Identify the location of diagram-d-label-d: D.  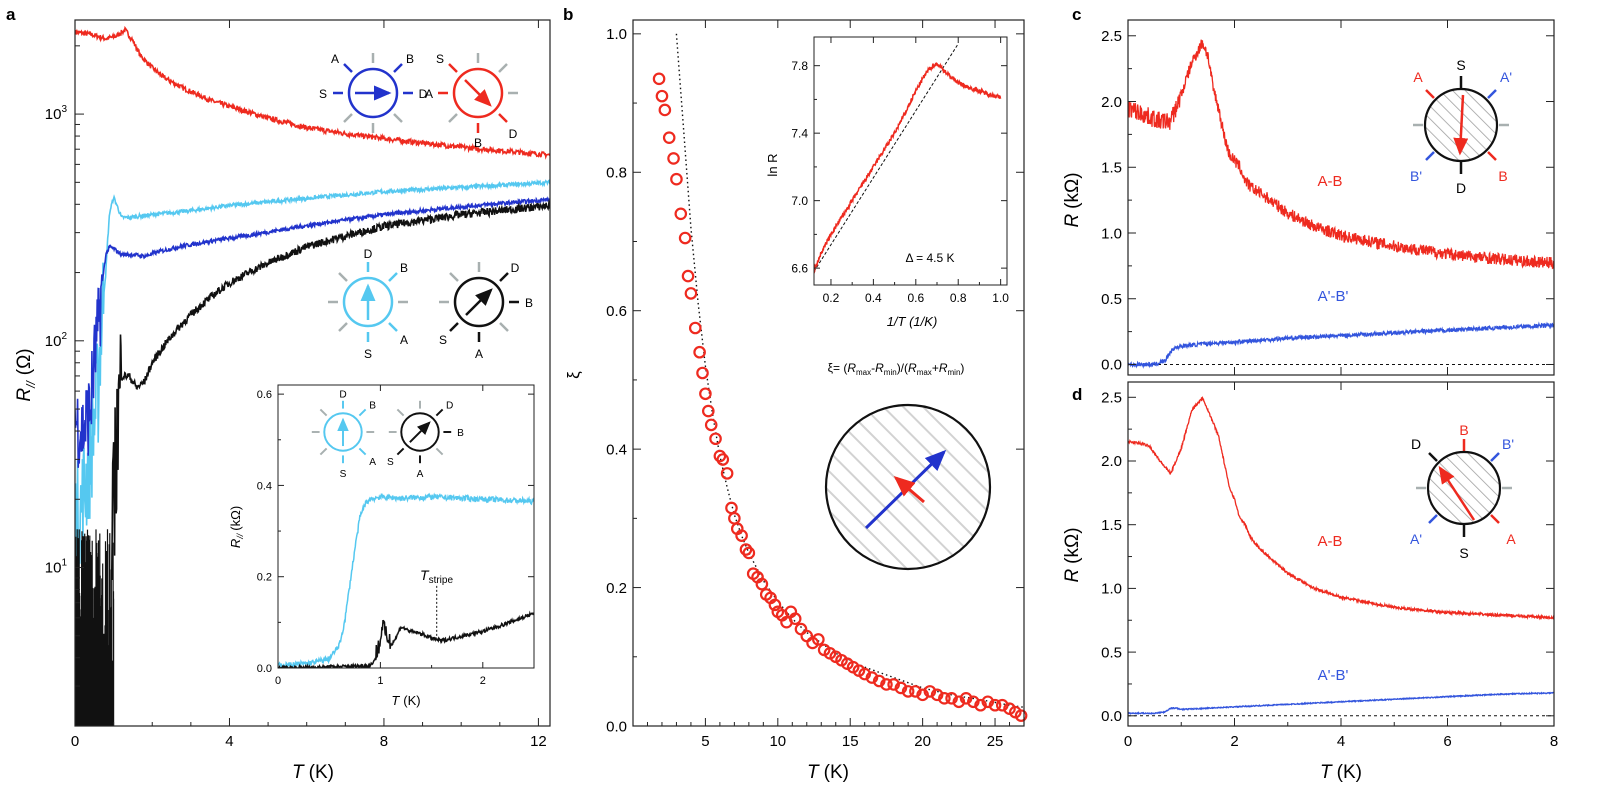
(1416, 444).